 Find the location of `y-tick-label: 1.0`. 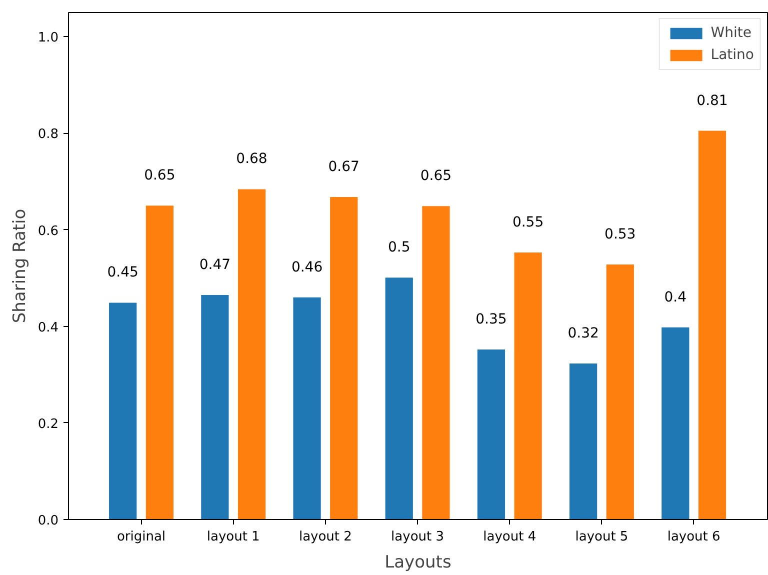

y-tick-label: 1.0 is located at coordinates (48, 38).